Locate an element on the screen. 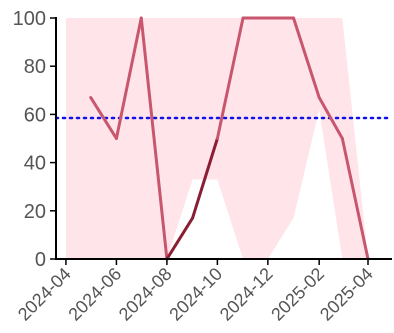 This screenshot has height=333, width=394. x-tick-label: 2024-06 is located at coordinates (94, 294).